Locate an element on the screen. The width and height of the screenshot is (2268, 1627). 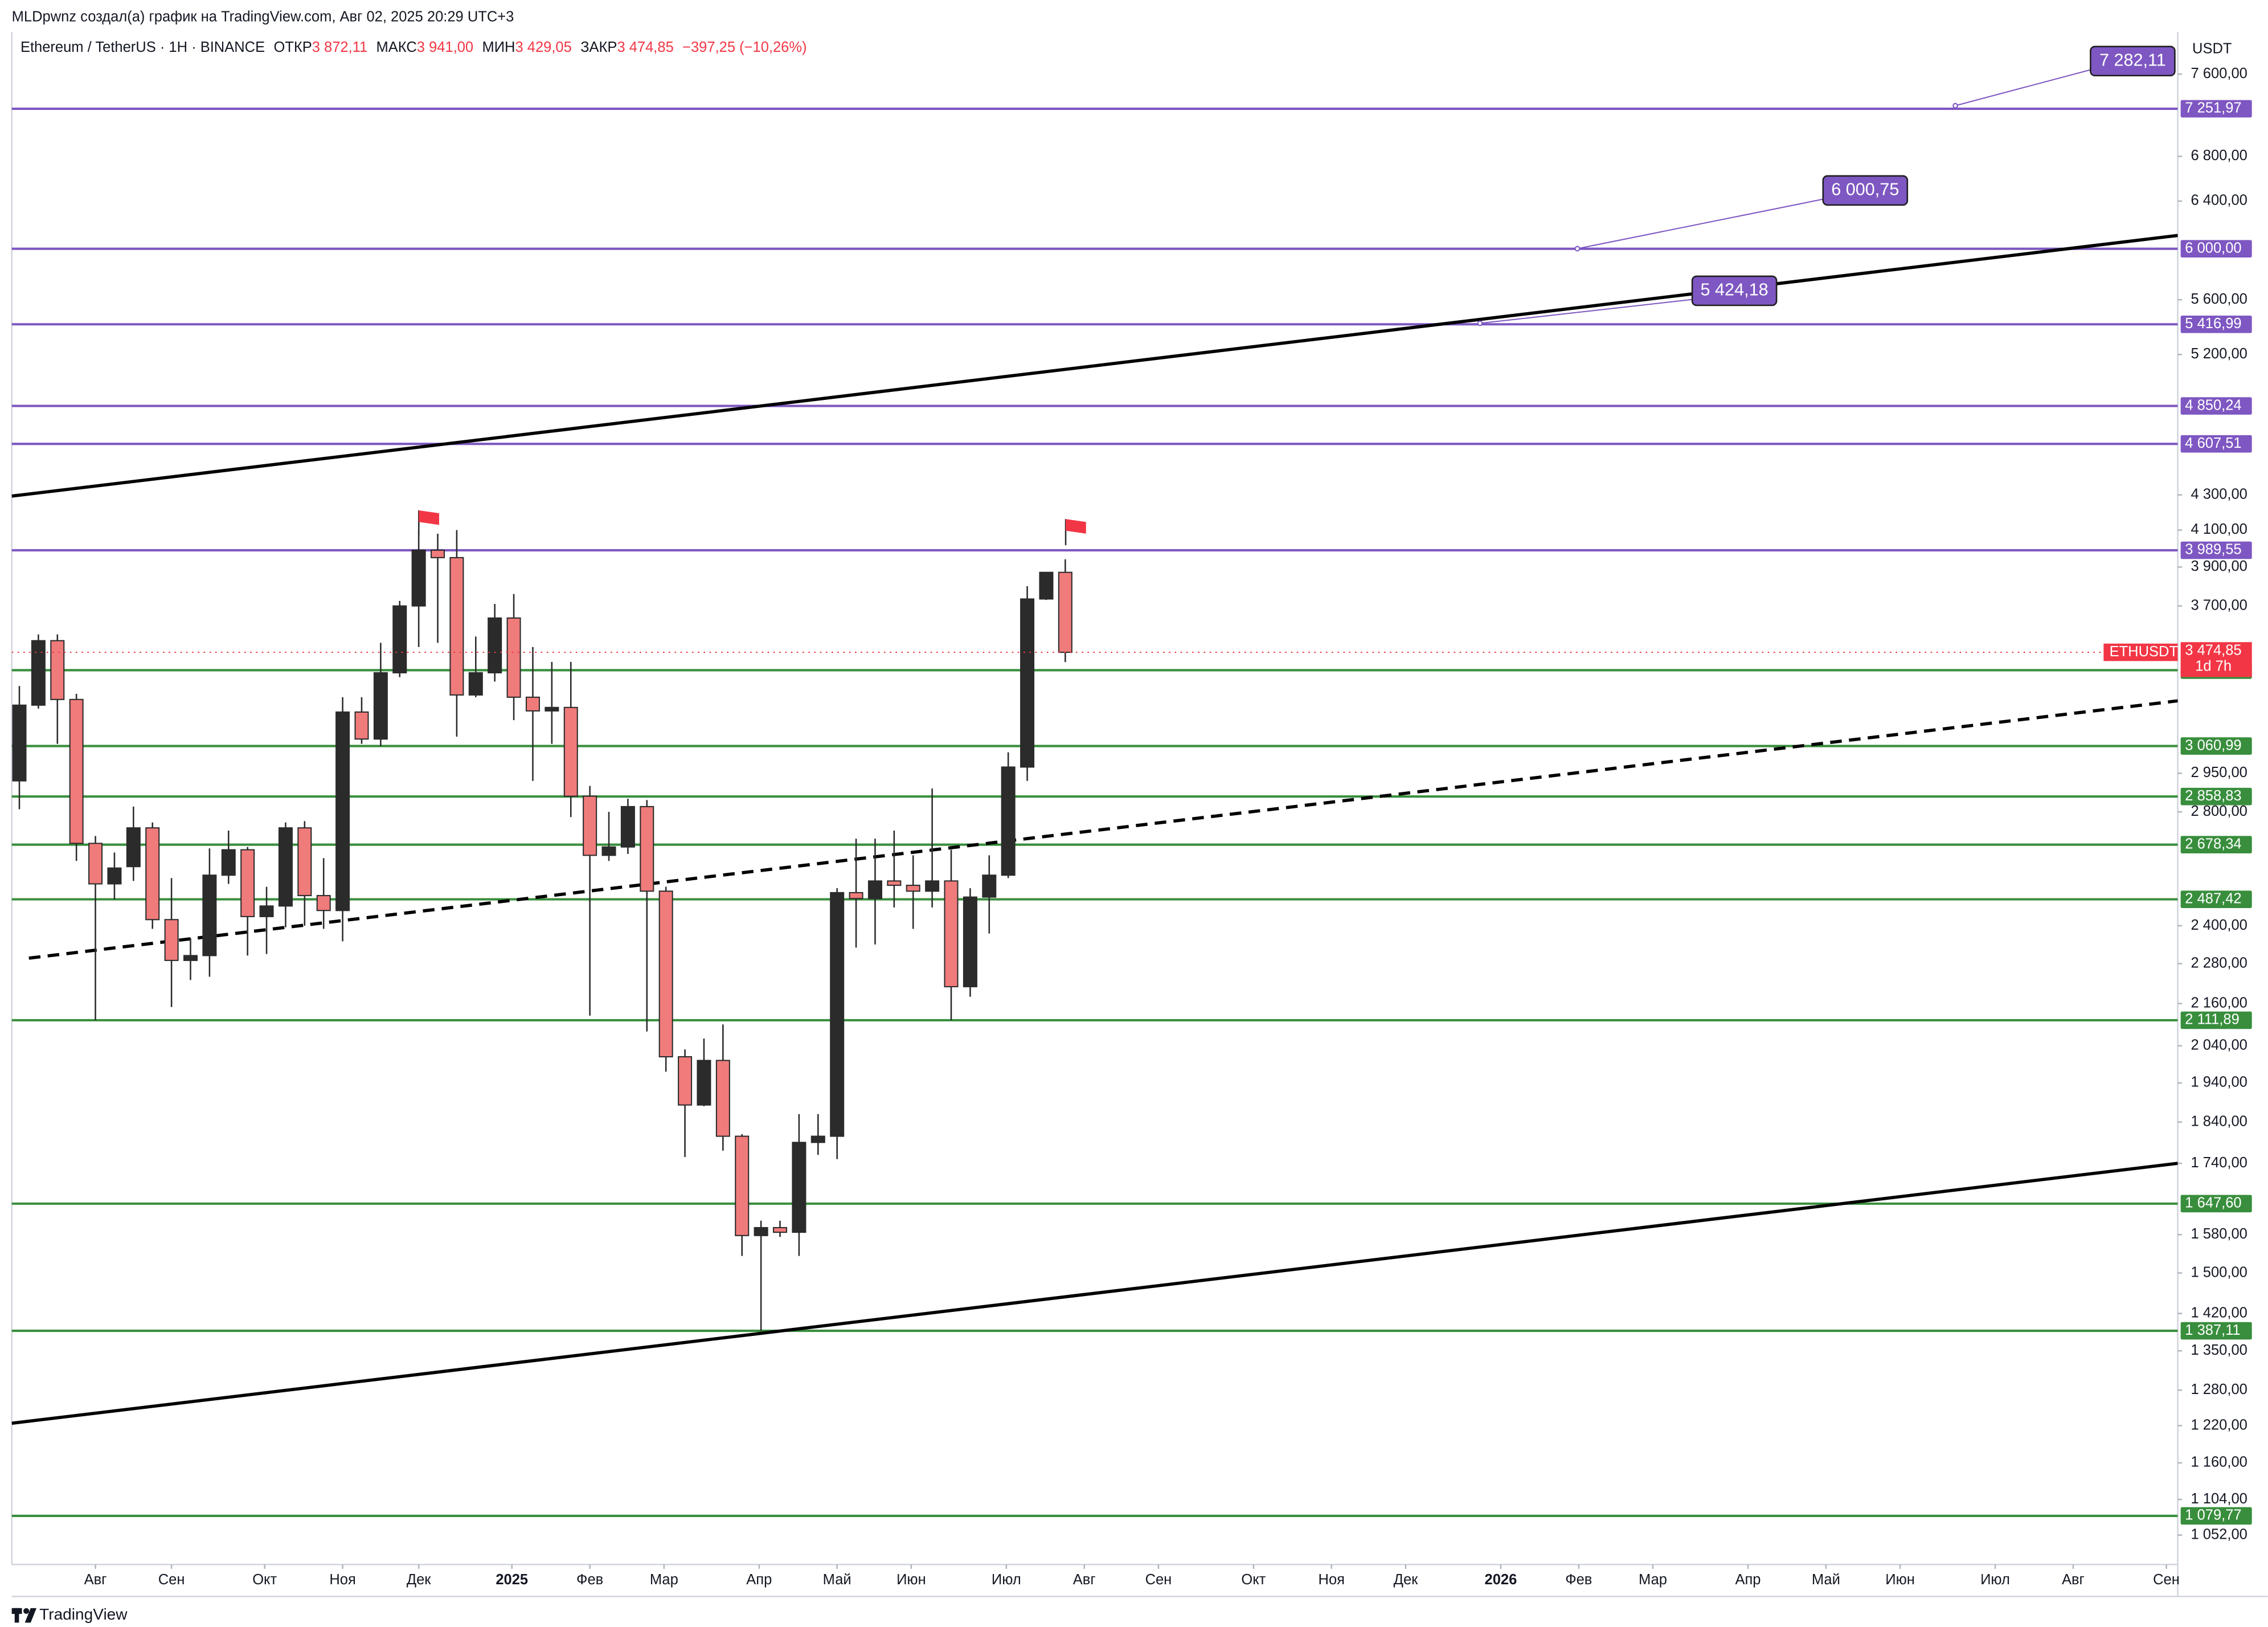
level-label: 2 858,83 is located at coordinates (2213, 796).